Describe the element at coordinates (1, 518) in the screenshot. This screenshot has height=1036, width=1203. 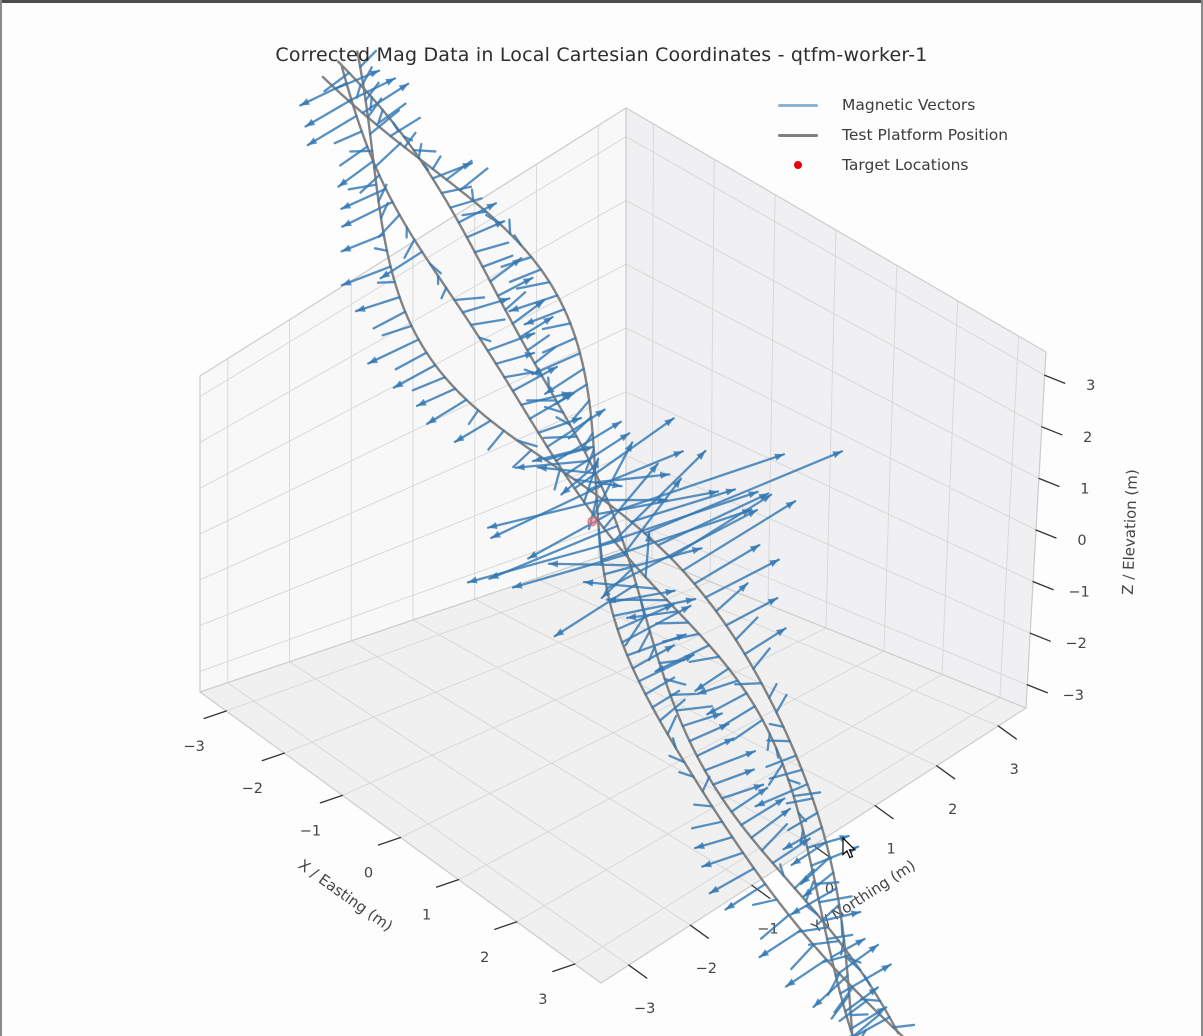
I see `window-border-left` at that location.